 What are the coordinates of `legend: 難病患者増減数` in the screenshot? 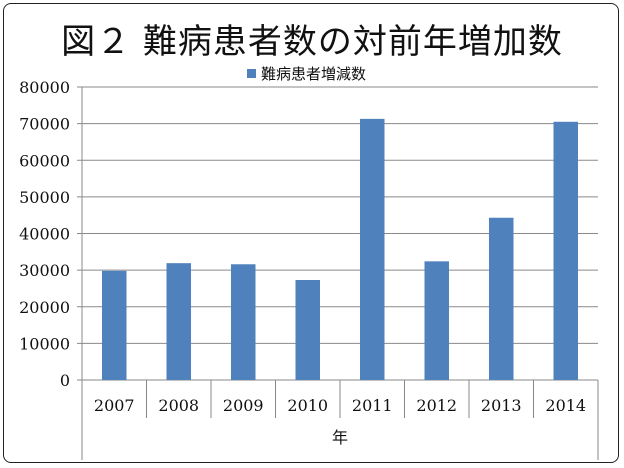 It's located at (306, 73).